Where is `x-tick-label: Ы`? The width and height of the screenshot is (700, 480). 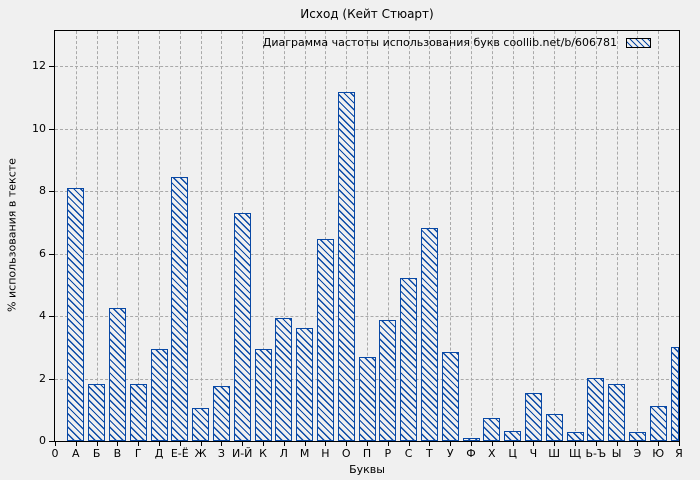 x-tick-label: Ы is located at coordinates (616, 453).